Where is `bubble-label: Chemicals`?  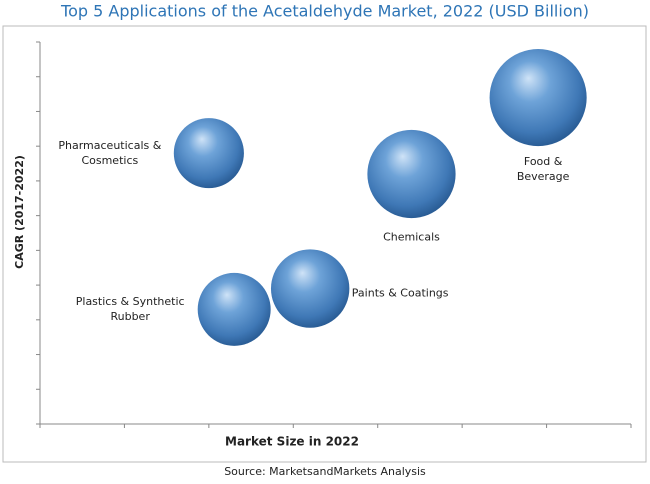 bubble-label: Chemicals is located at coordinates (411, 237).